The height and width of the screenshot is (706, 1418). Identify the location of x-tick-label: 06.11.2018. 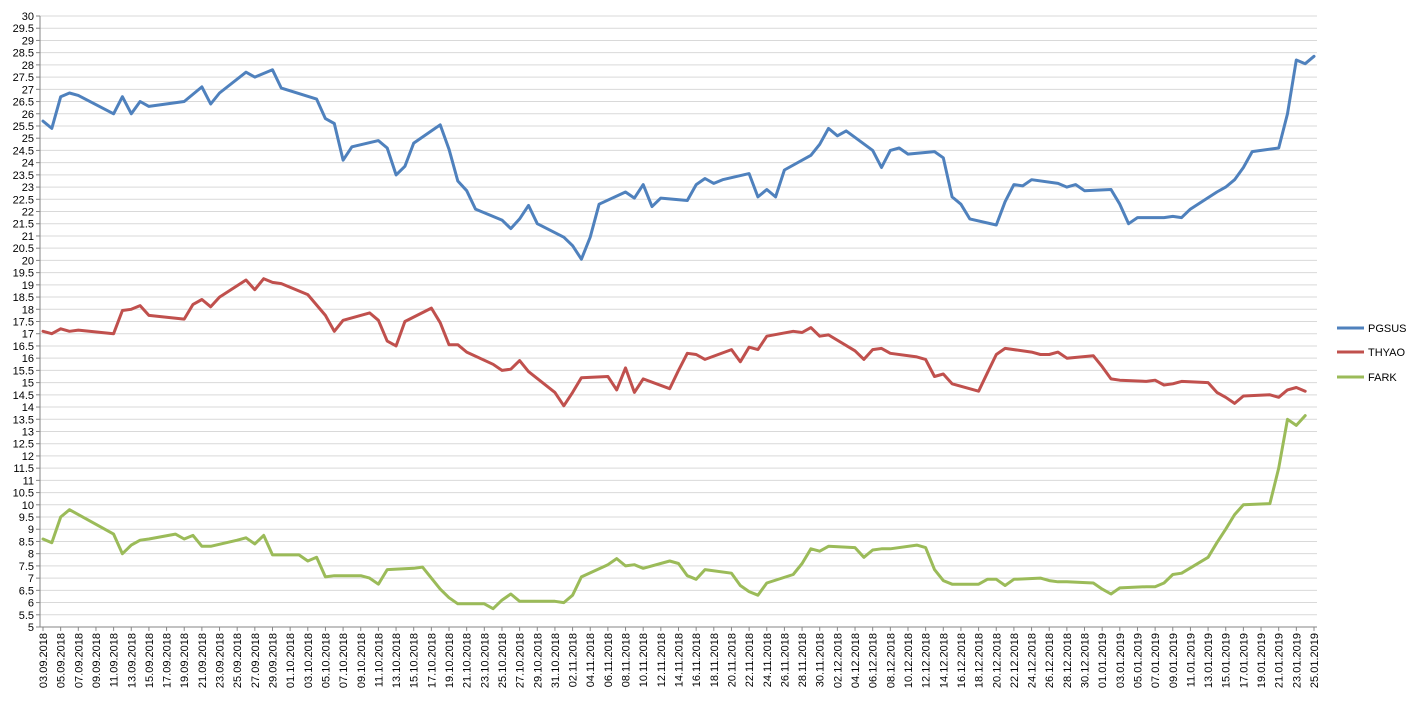
(609, 660).